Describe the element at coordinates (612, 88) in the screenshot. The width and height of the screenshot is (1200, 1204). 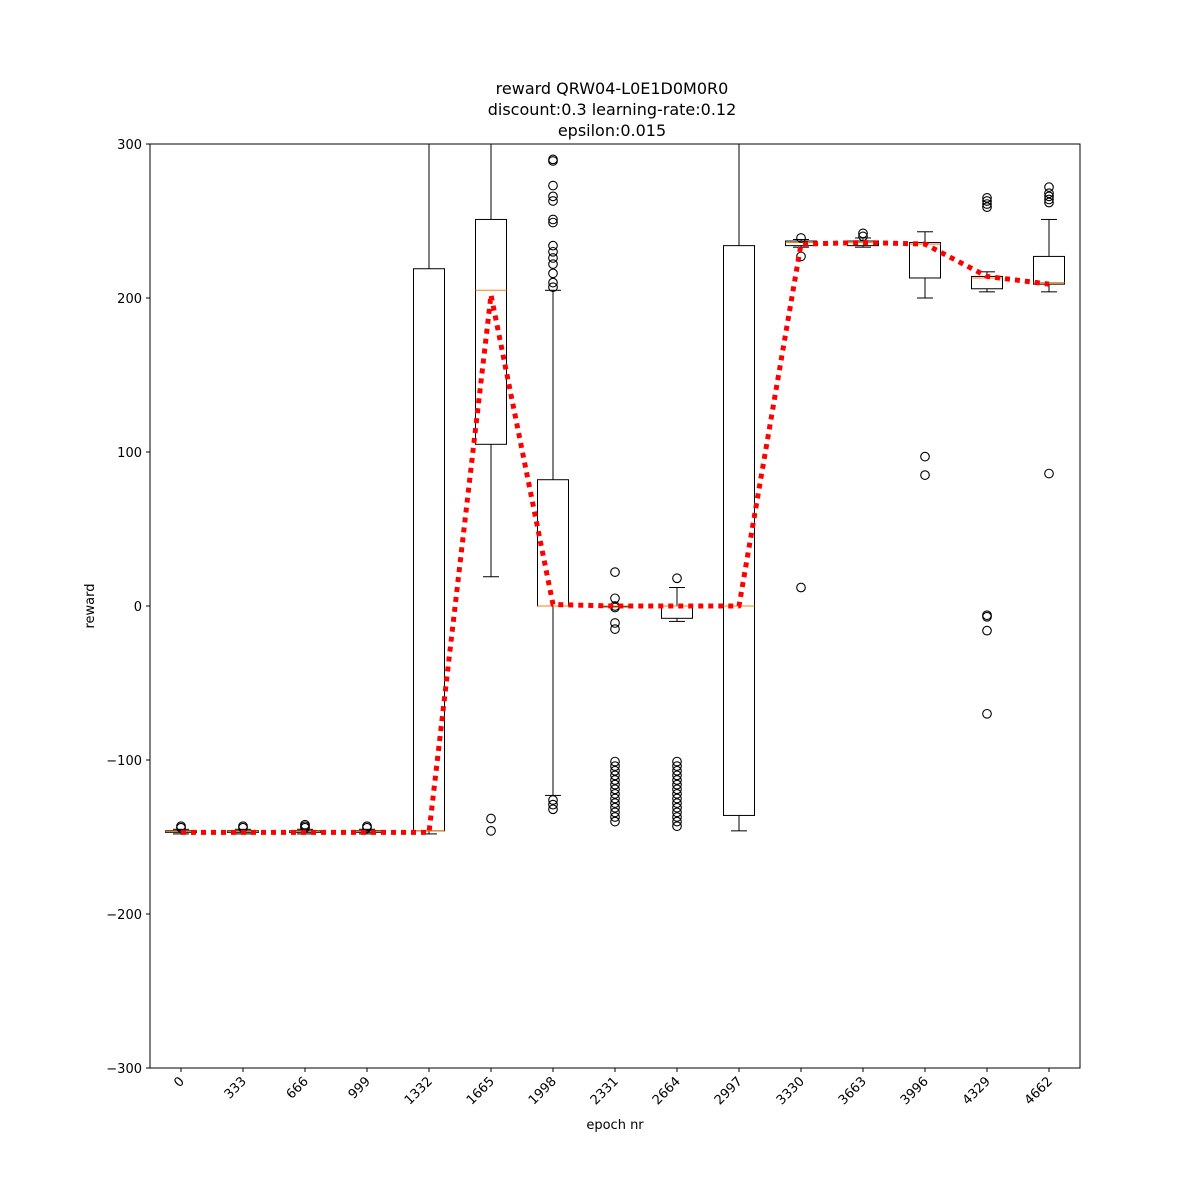
I see `chart-title-line-1: reward QRW04-L0E1D0M0R0` at that location.